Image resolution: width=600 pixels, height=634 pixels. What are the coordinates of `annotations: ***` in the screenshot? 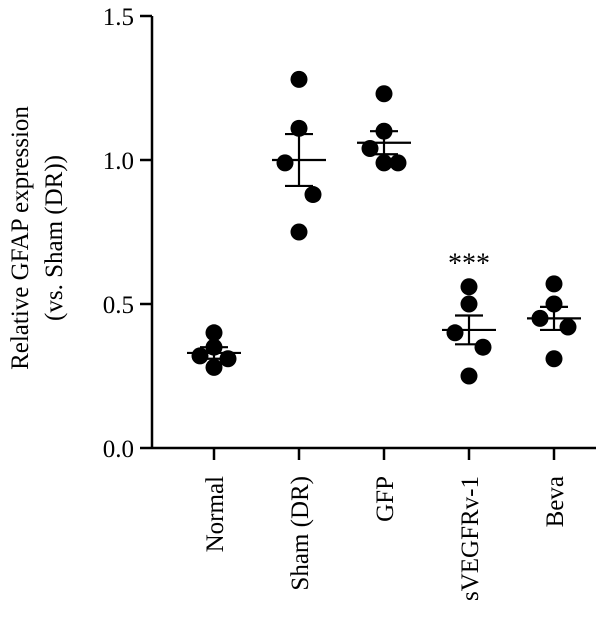 It's located at (469, 264).